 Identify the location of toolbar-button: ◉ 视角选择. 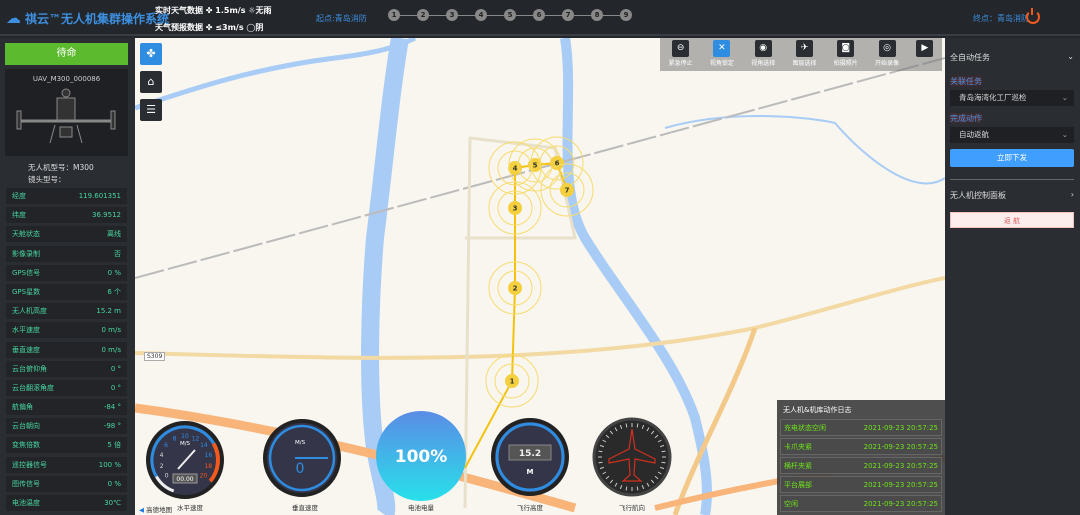
(763, 55).